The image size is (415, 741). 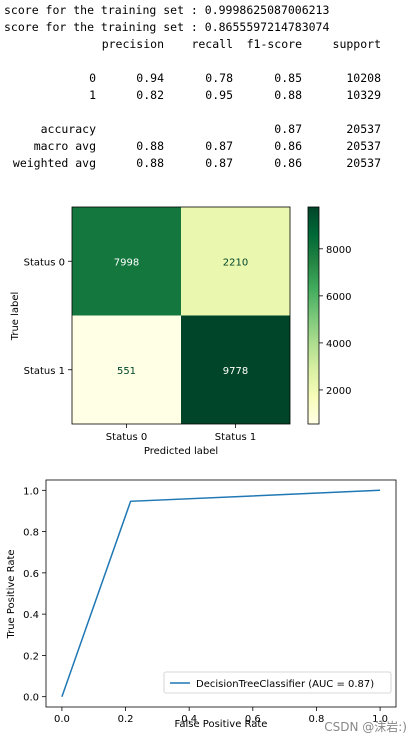 I want to click on cell-support: 10329, so click(x=363, y=95).